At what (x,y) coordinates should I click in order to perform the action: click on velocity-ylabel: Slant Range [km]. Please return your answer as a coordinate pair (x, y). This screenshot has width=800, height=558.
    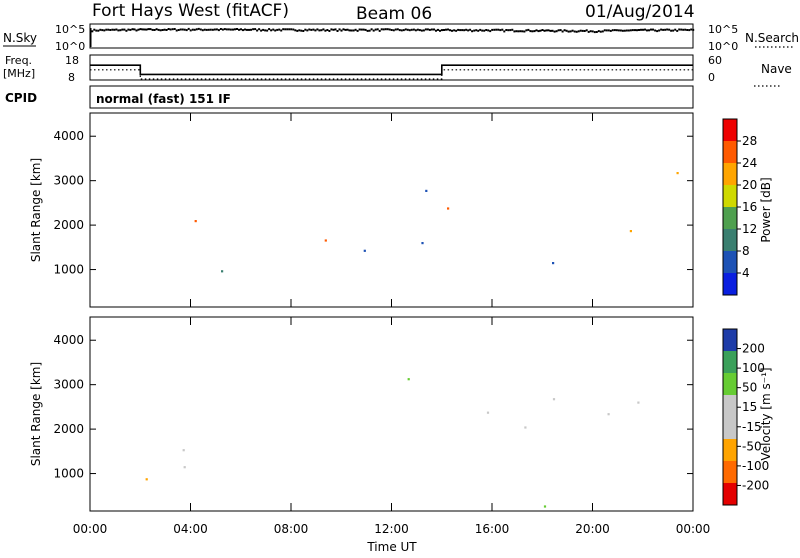
    Looking at the image, I should click on (36, 414).